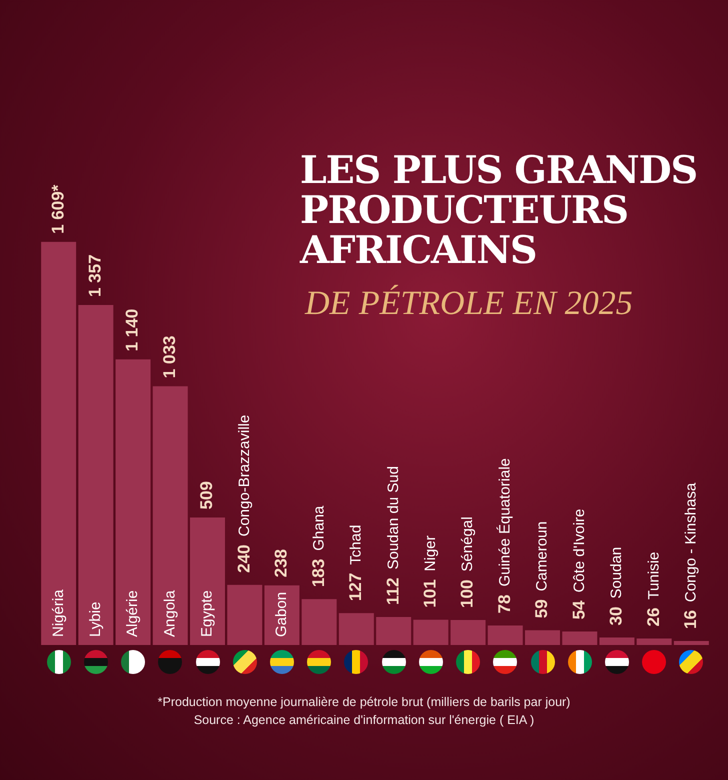 Image resolution: width=728 pixels, height=780 pixels. I want to click on data-label: 54, so click(578, 610).